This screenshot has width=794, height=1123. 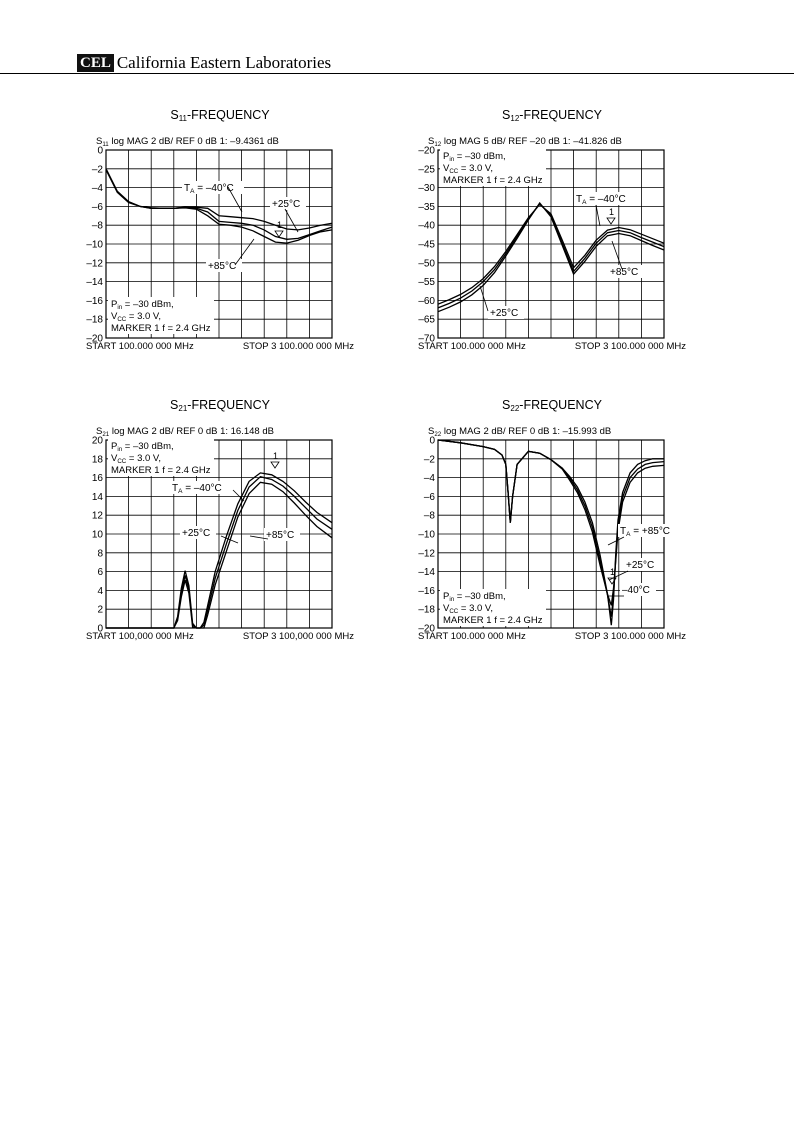 What do you see at coordinates (98, 535) in the screenshot?
I see `y-tick-label: 10` at bounding box center [98, 535].